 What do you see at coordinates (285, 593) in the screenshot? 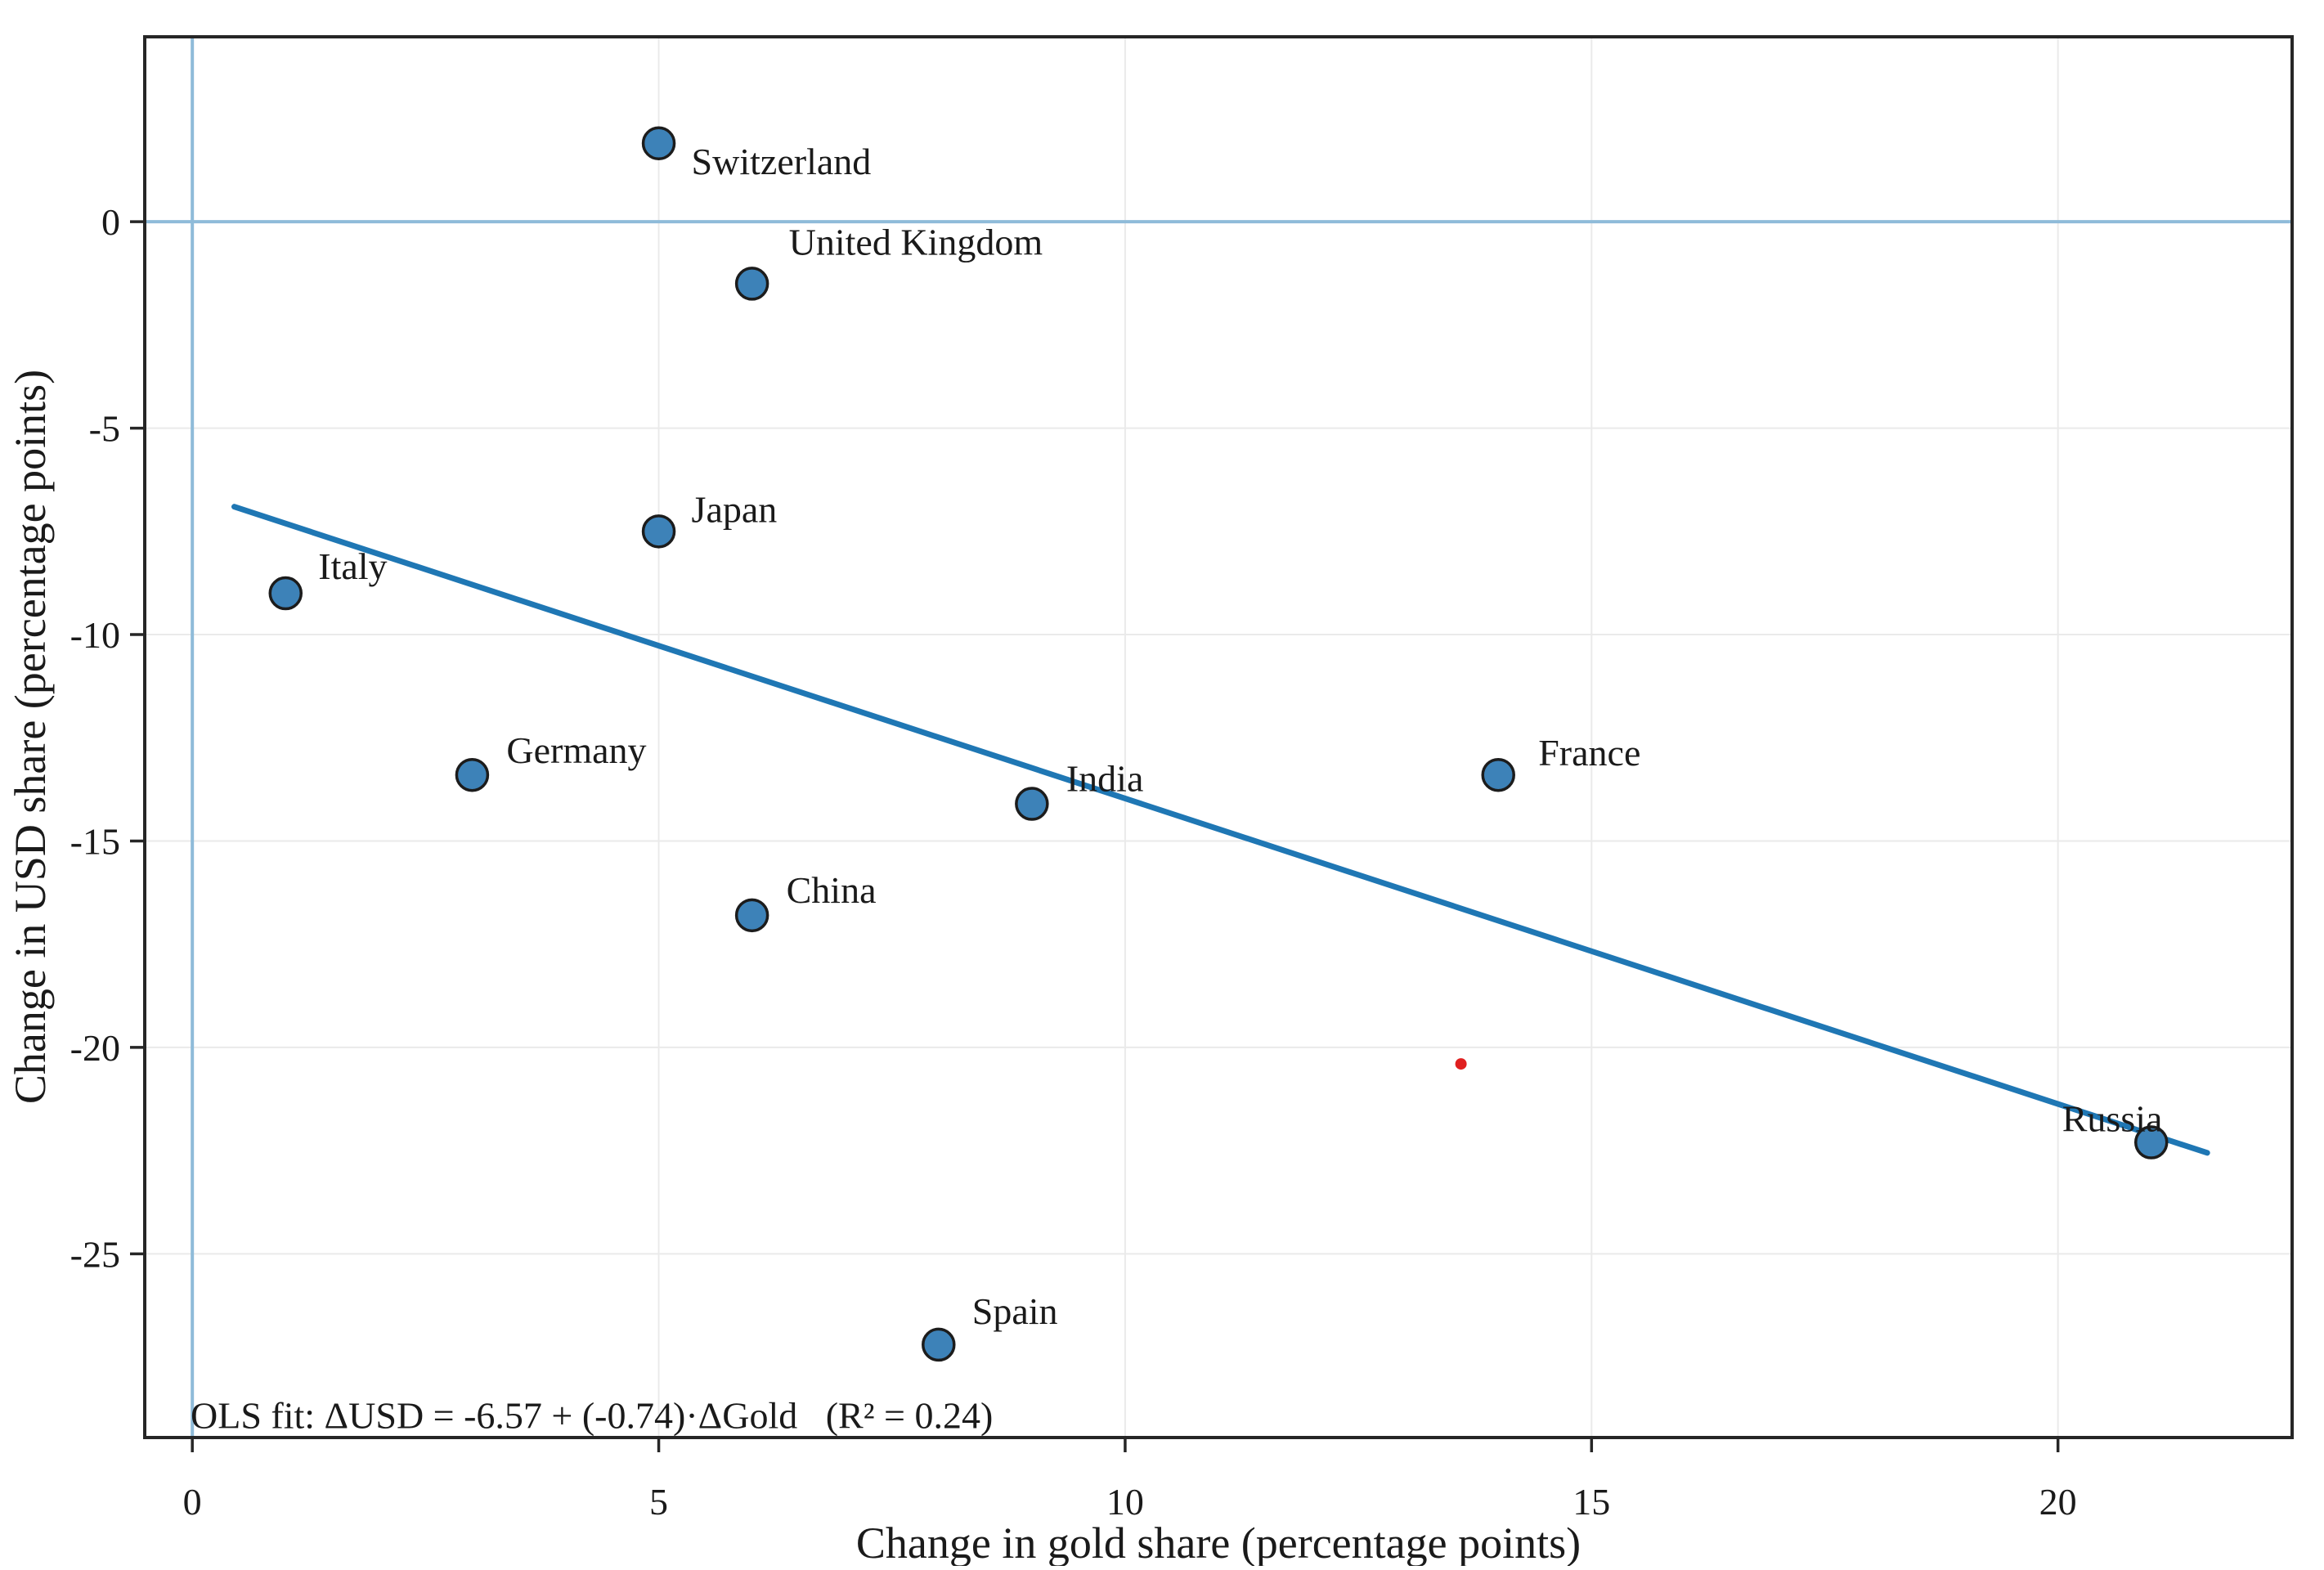
I see `point-italy` at bounding box center [285, 593].